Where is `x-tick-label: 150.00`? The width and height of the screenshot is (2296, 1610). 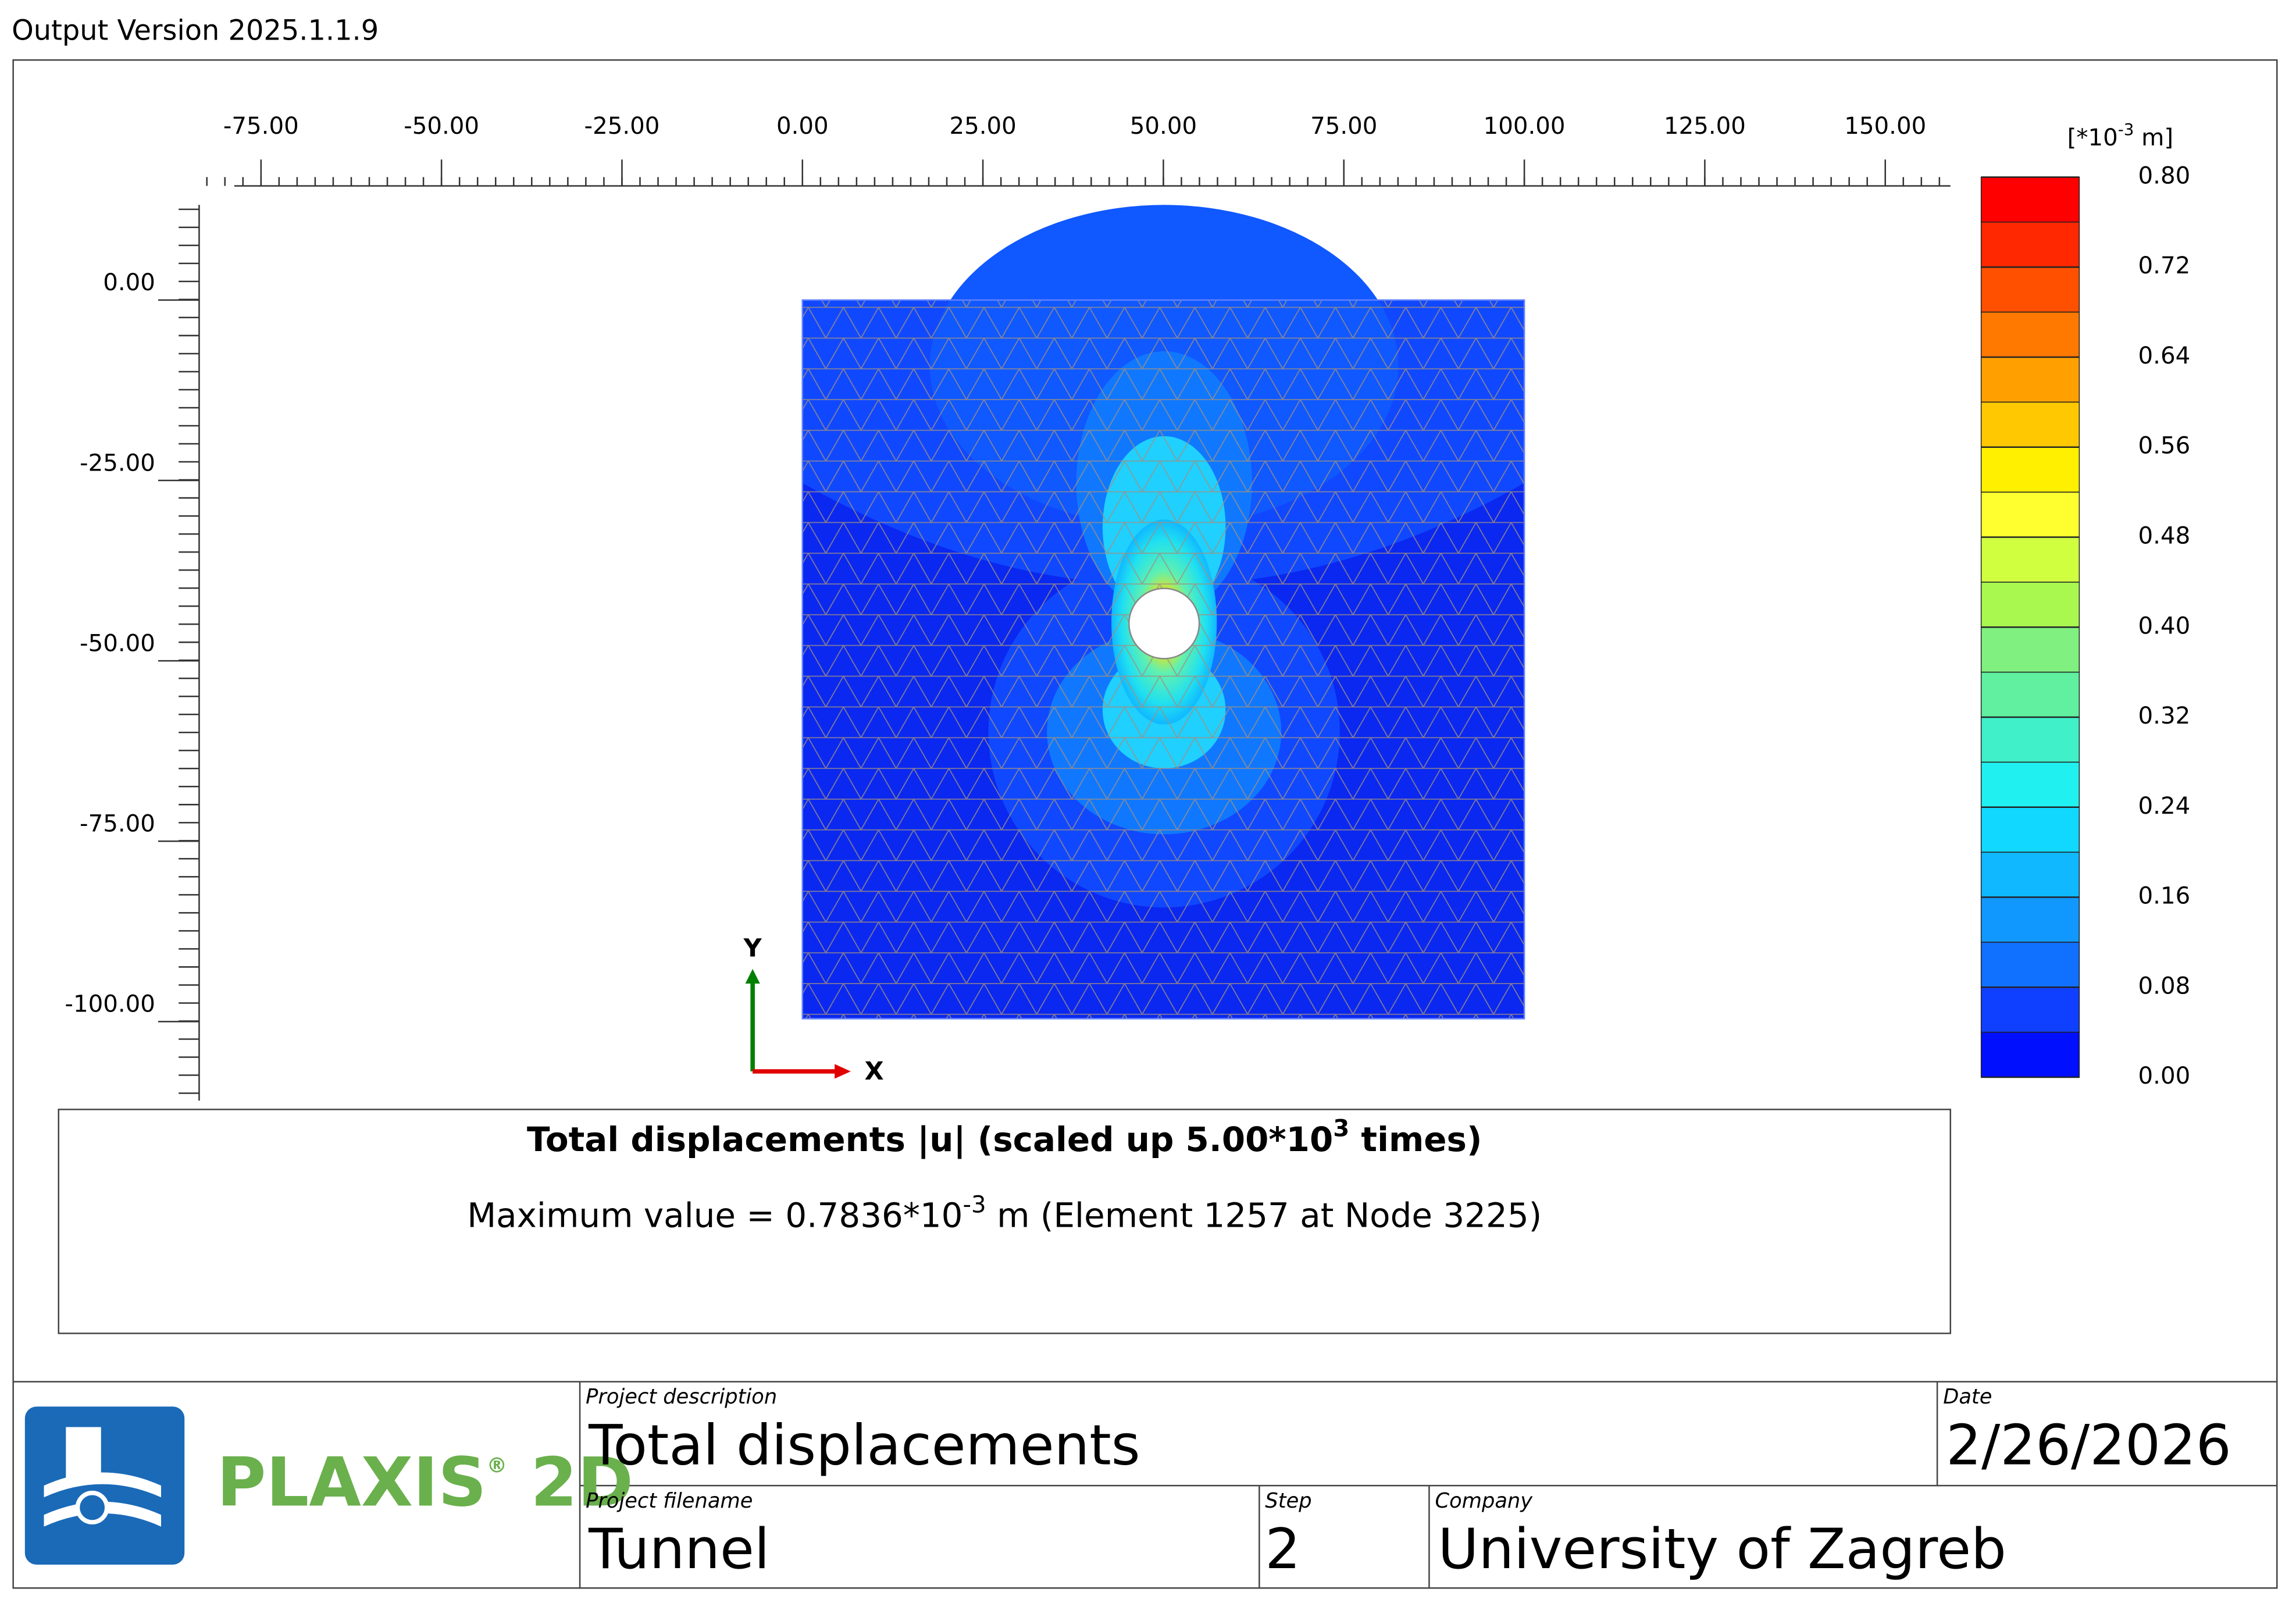
x-tick-label: 150.00 is located at coordinates (1885, 127).